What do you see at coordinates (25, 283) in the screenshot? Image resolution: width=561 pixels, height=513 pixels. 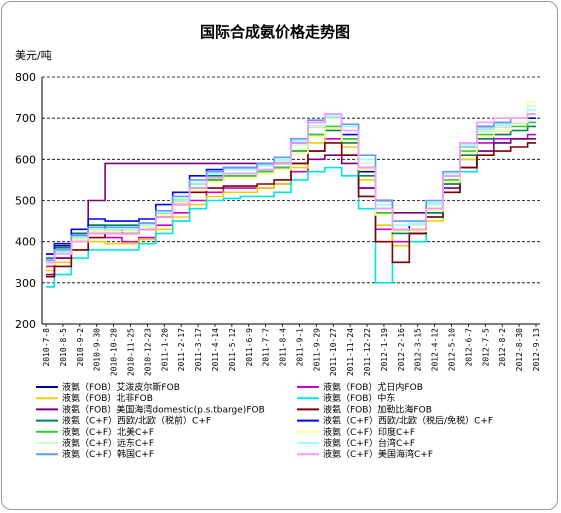 I see `y-tick-label: 300` at bounding box center [25, 283].